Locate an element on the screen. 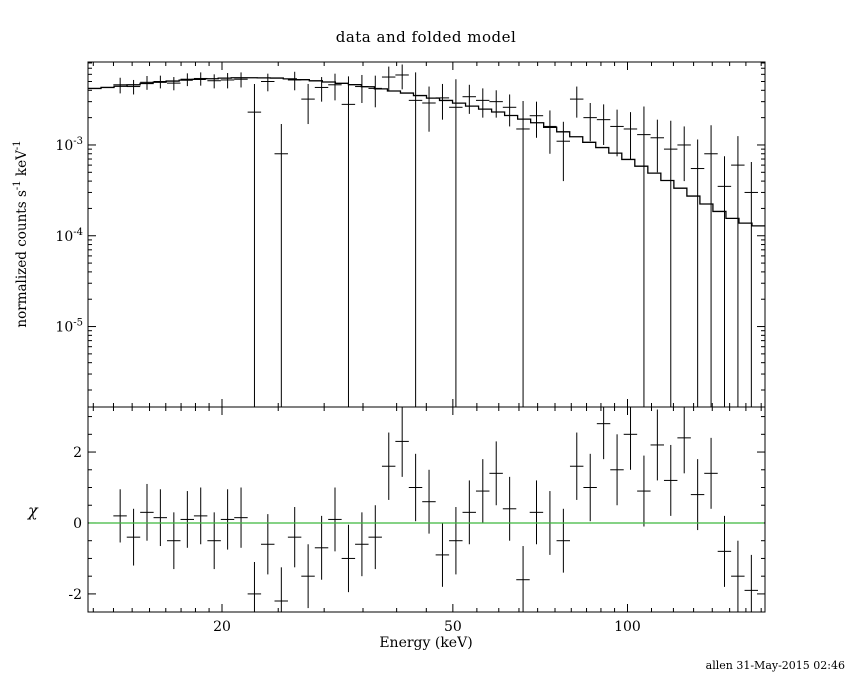 The image size is (850, 680). svg-text: 100 is located at coordinates (627, 627).